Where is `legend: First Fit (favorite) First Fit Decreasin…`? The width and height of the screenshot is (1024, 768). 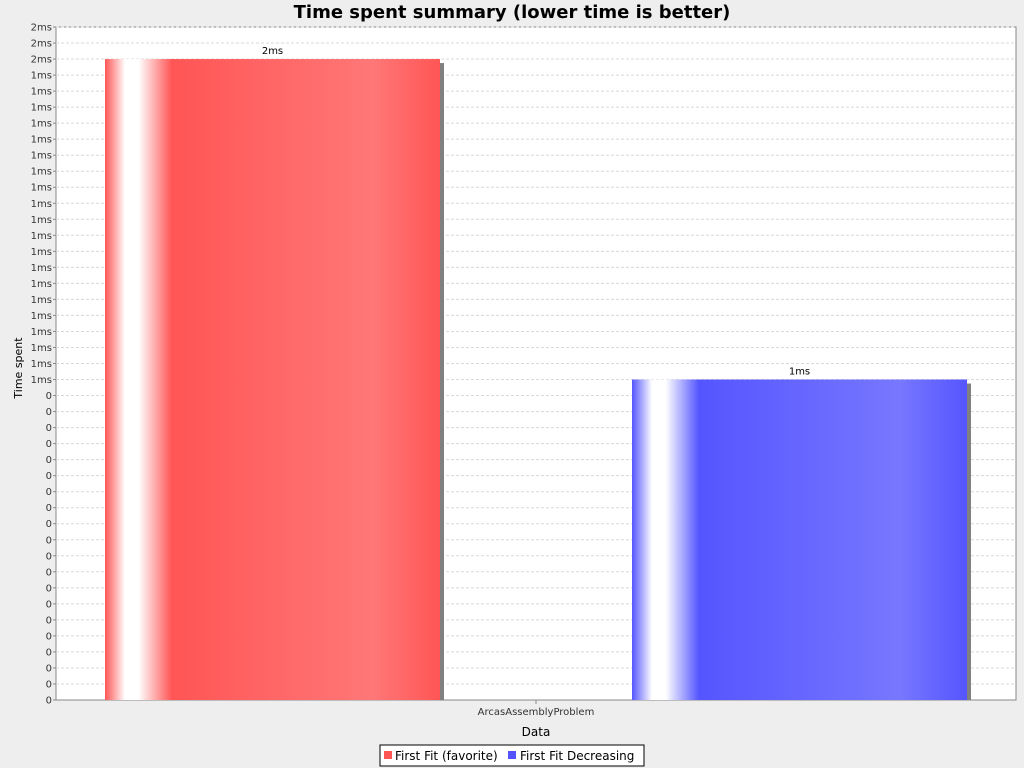
legend: First Fit (favorite) First Fit Decreasin… is located at coordinates (512, 755).